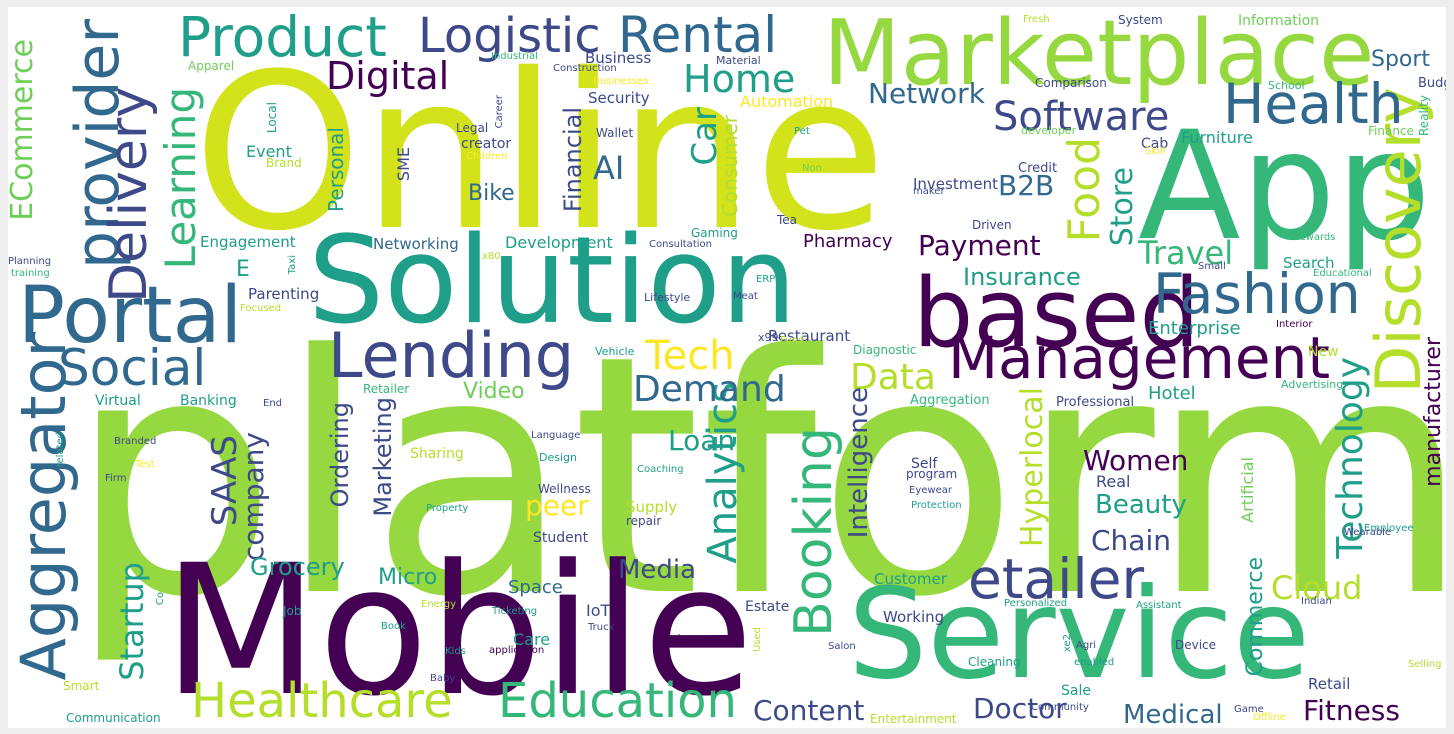 This screenshot has width=1454, height=734. I want to click on word-security: Security, so click(619, 98).